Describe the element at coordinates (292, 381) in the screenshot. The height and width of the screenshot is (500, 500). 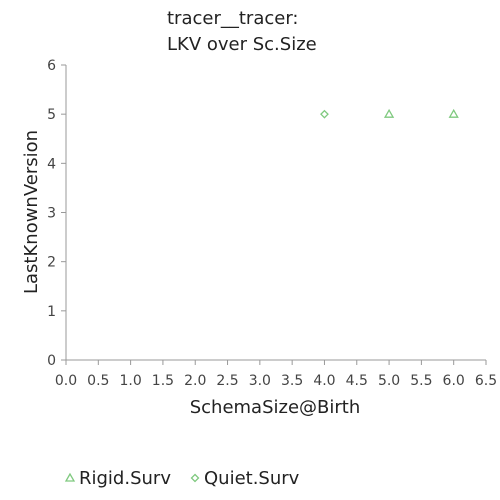
I see `x-tick-label: 3.5` at that location.